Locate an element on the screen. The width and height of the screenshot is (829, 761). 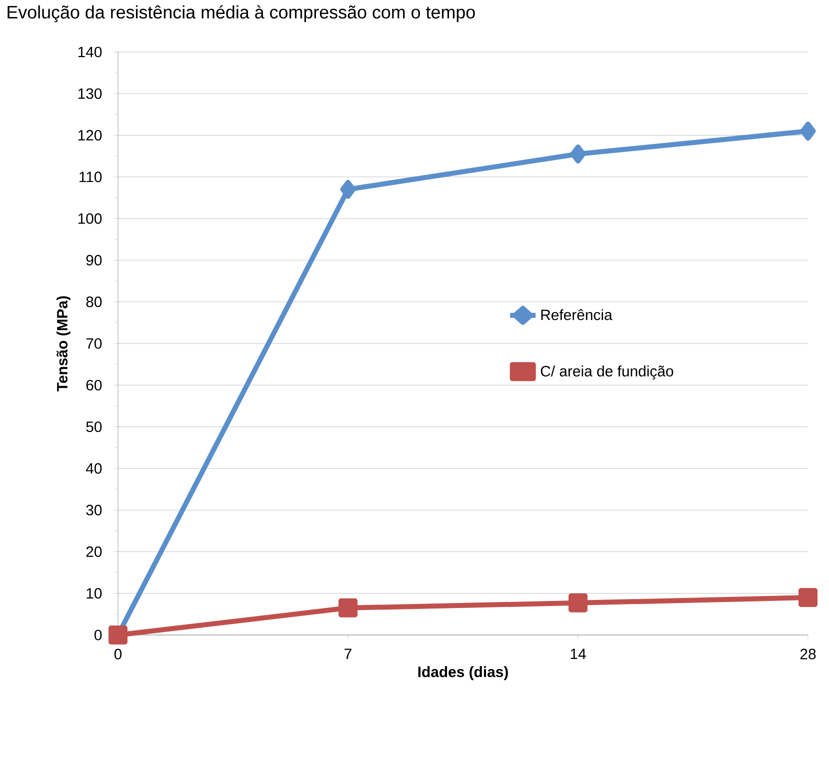
y-tick-label: 30 is located at coordinates (94, 510).